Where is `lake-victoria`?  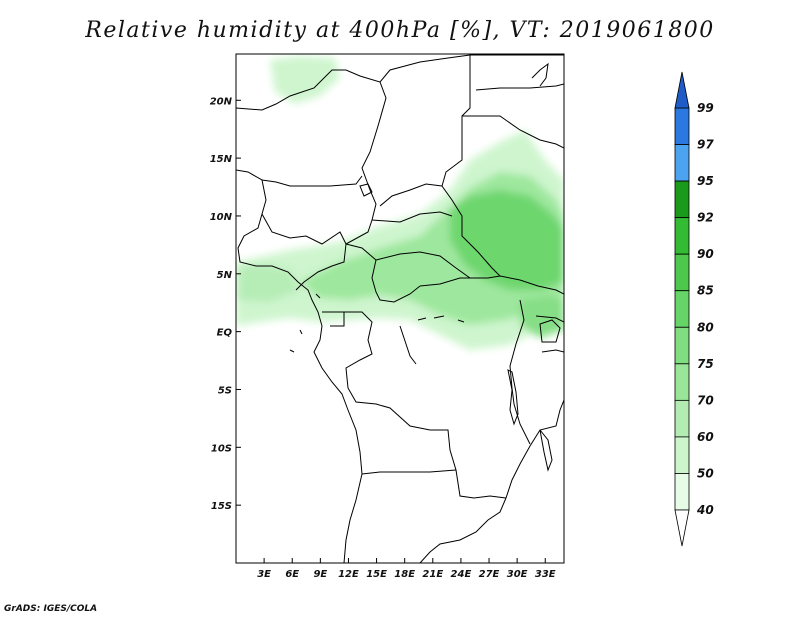 lake-victoria is located at coordinates (550, 331).